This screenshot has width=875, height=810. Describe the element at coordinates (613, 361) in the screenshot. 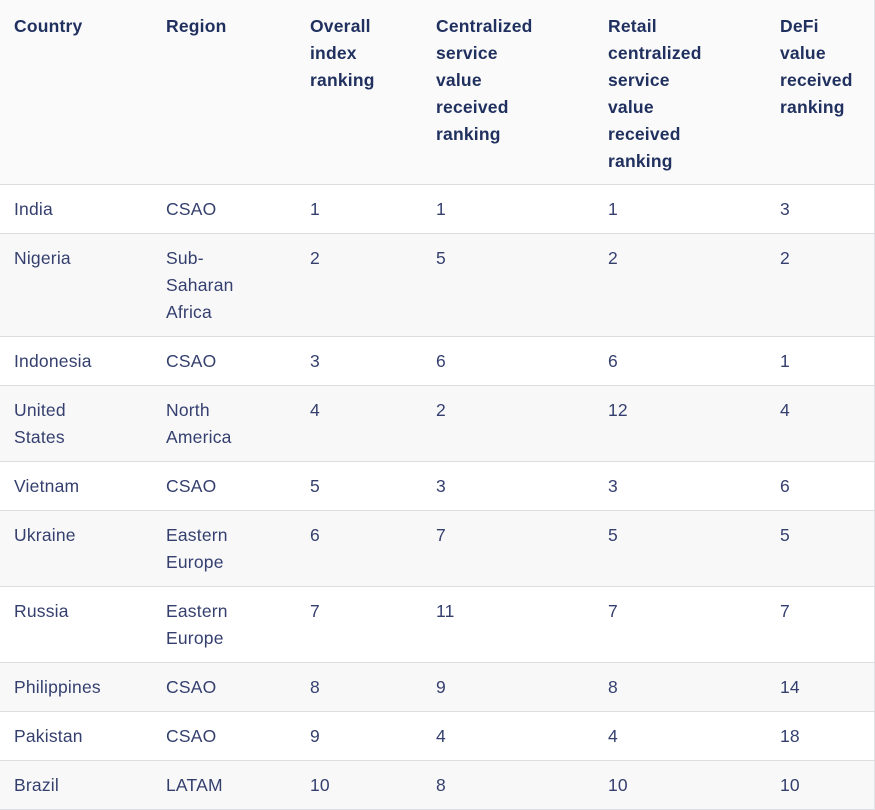

I see `cell-retail-centralized-service-value-received-ranking: 6` at that location.